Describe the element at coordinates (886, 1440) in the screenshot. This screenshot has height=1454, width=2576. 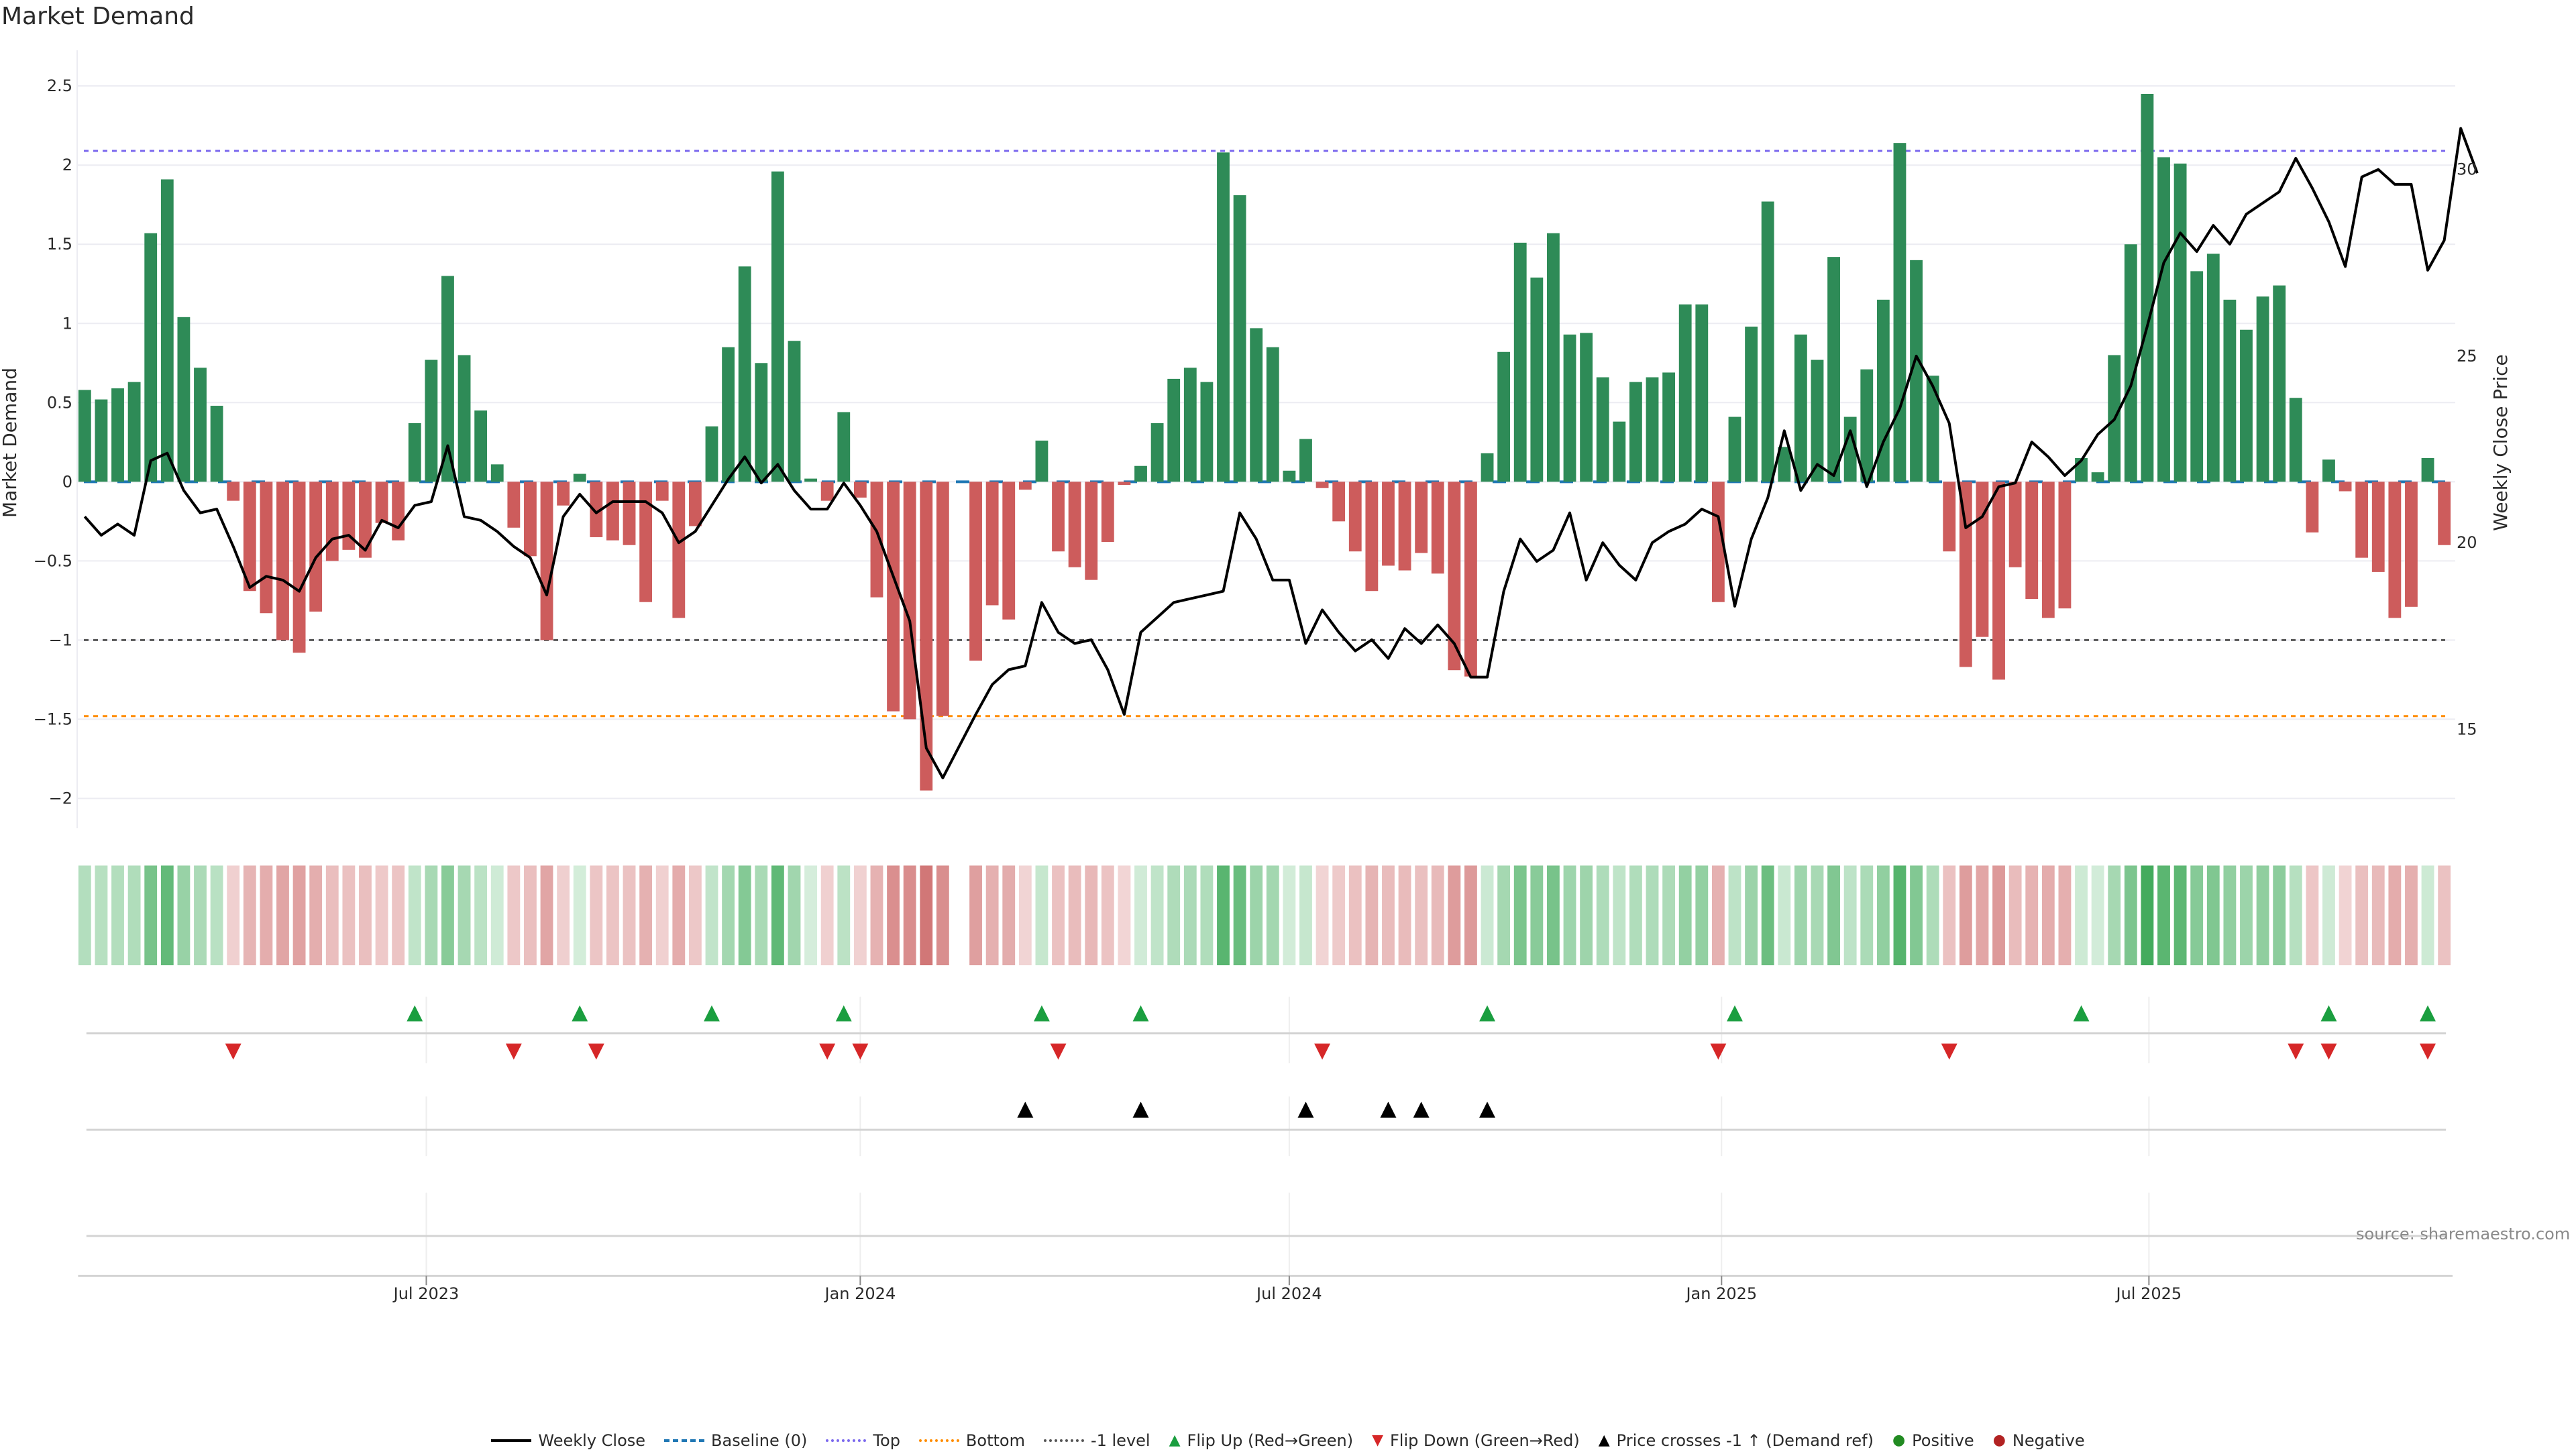
I see `legend-label: Top` at that location.